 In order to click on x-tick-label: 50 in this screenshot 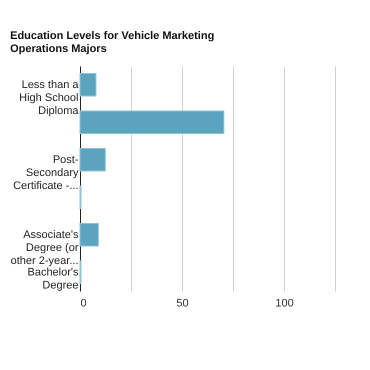, I will do `click(182, 304)`.